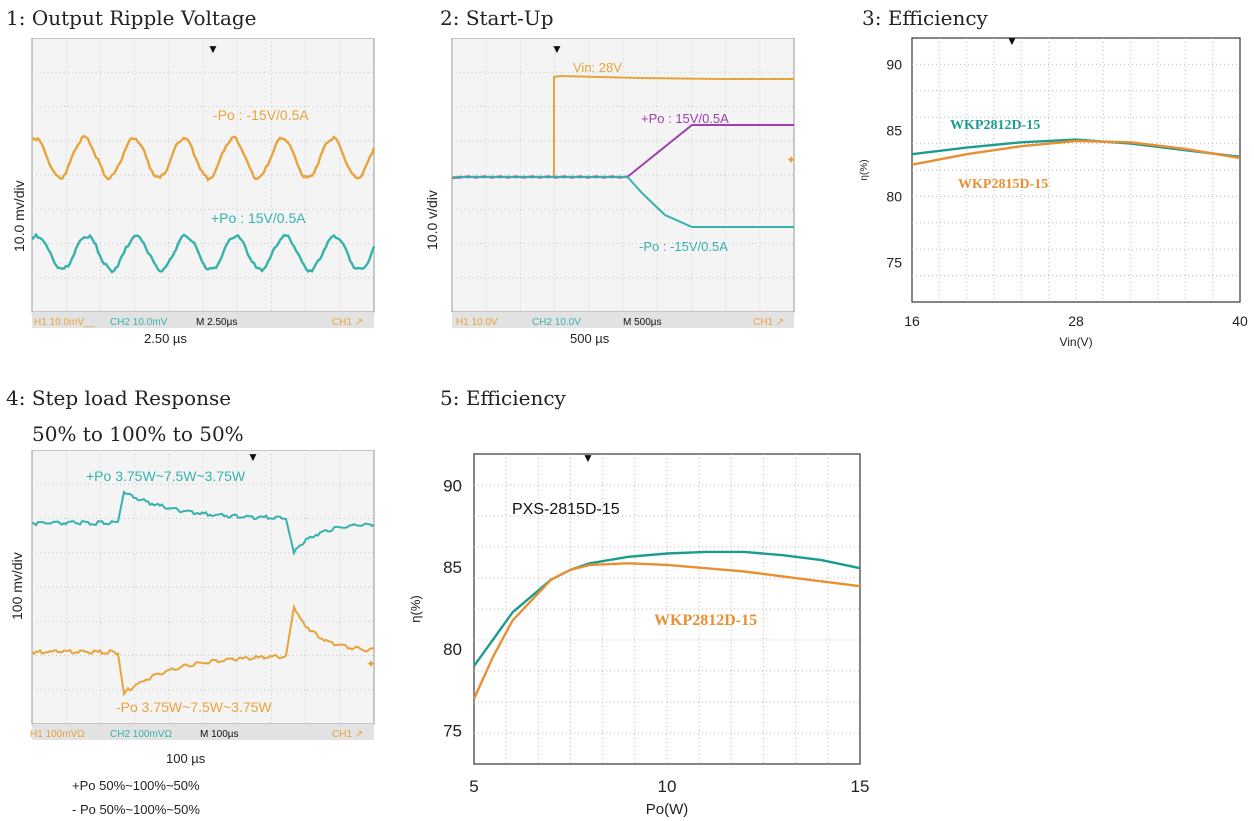 The image size is (1254, 821). I want to click on note-pos: +Po 50%~100%~50%, so click(136, 785).